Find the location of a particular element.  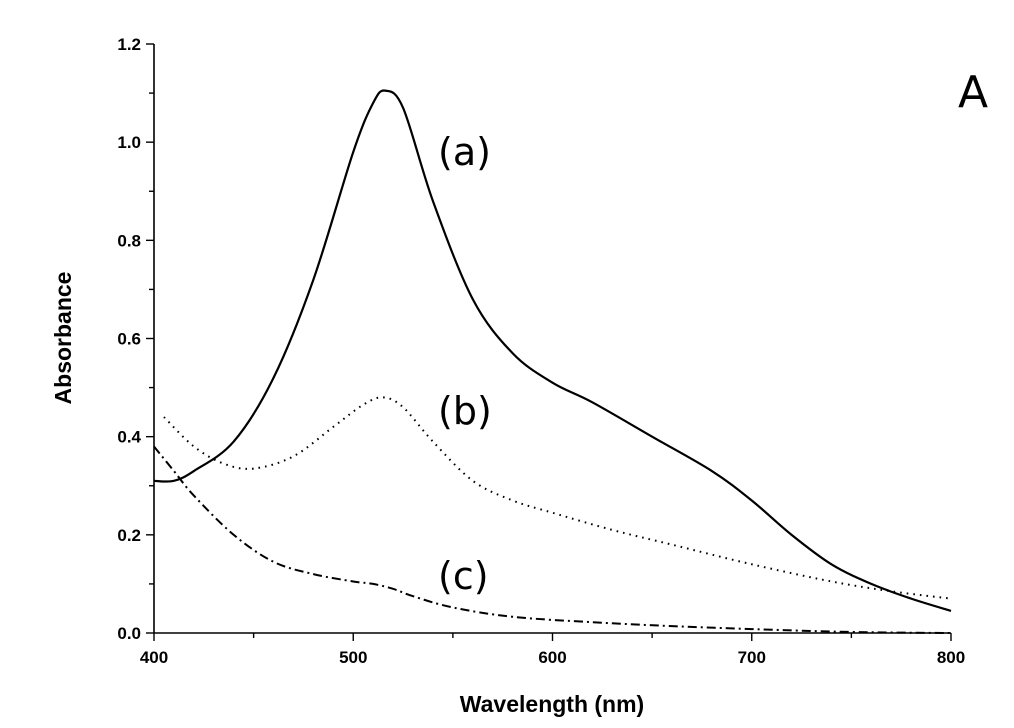

curve-label-b: (b) is located at coordinates (465, 411).